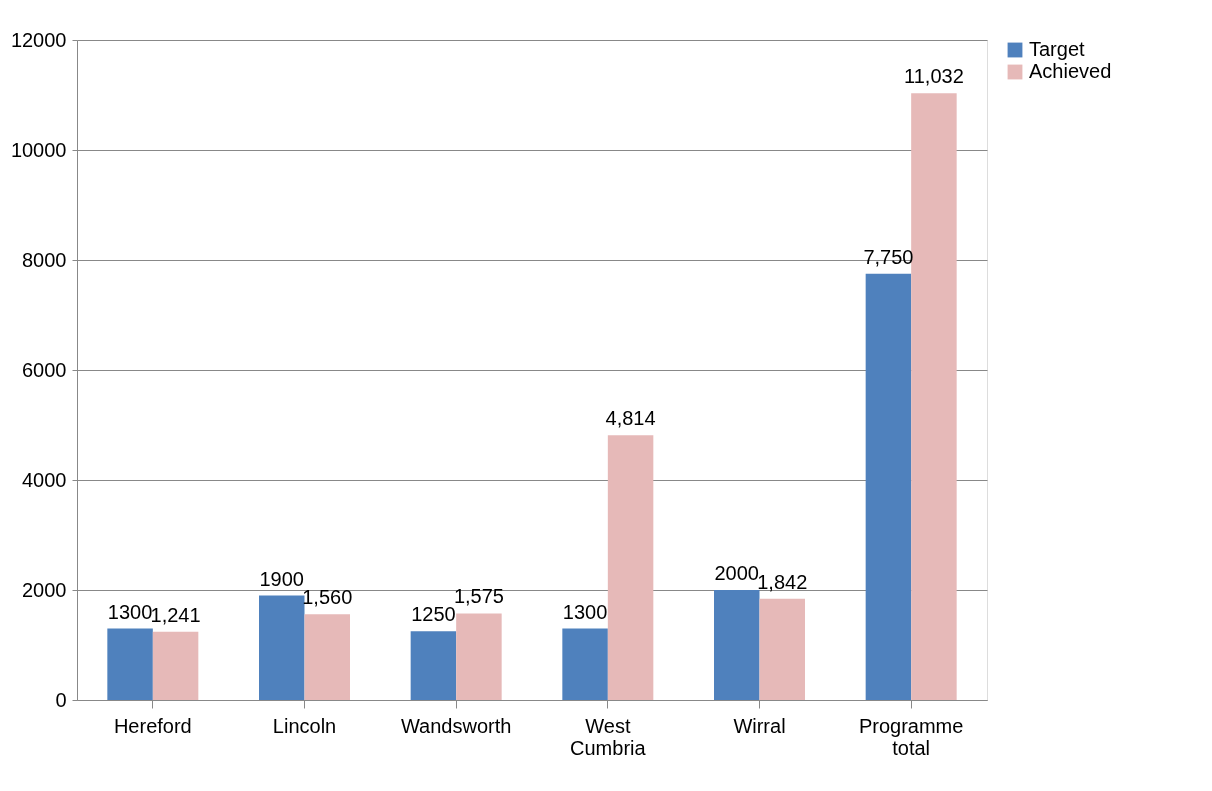 The width and height of the screenshot is (1212, 791). I want to click on data-label: 11,032, so click(934, 76).